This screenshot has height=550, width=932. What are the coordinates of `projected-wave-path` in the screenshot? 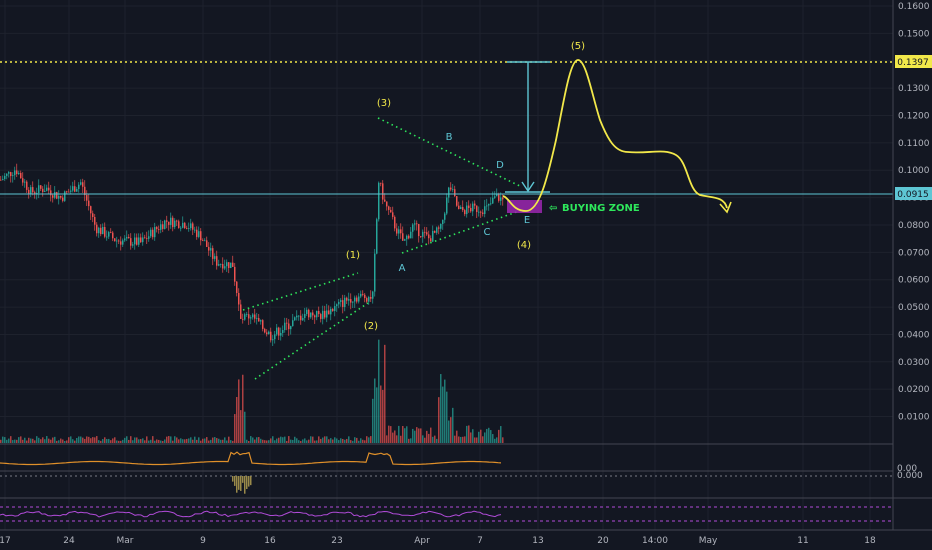 It's located at (615, 135).